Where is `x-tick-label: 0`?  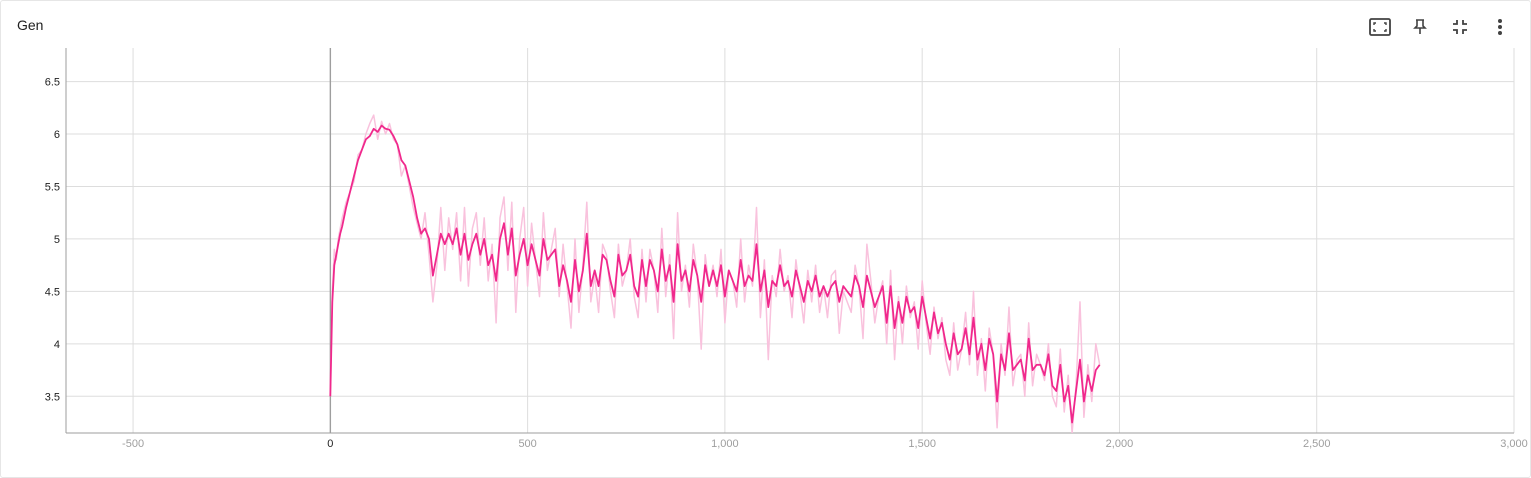
x-tick-label: 0 is located at coordinates (330, 444).